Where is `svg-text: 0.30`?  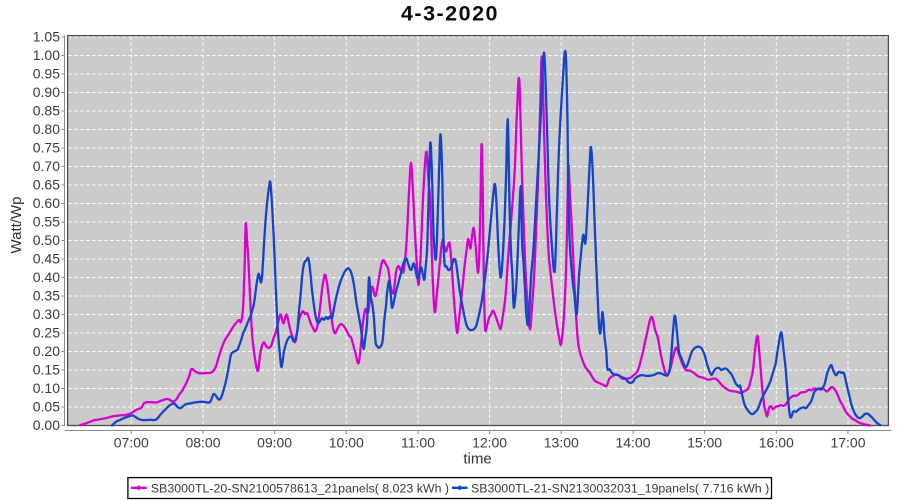
svg-text: 0.30 is located at coordinates (46, 314).